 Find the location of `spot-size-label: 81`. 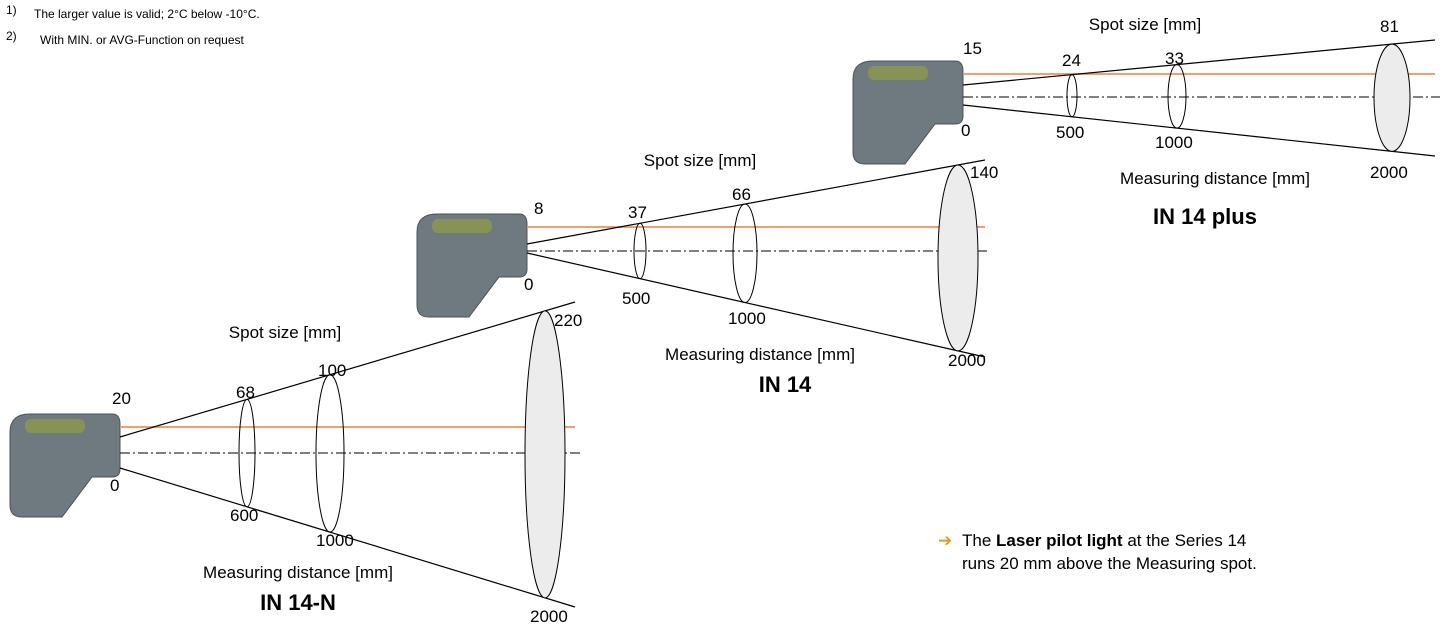

spot-size-label: 81 is located at coordinates (1389, 26).